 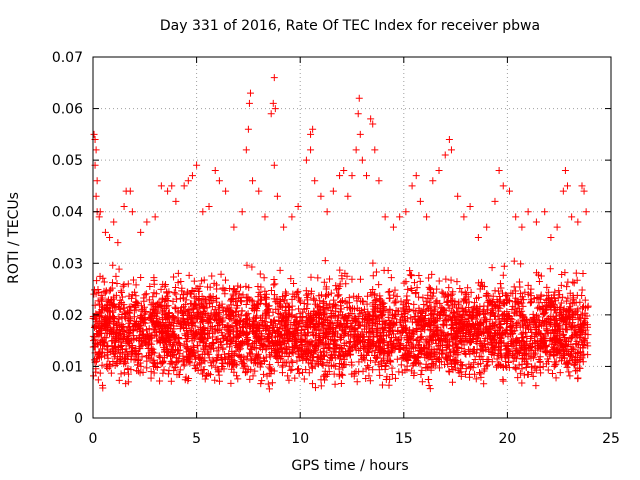 What do you see at coordinates (67, 58) in the screenshot?
I see `y-tick-label: 0.07` at bounding box center [67, 58].